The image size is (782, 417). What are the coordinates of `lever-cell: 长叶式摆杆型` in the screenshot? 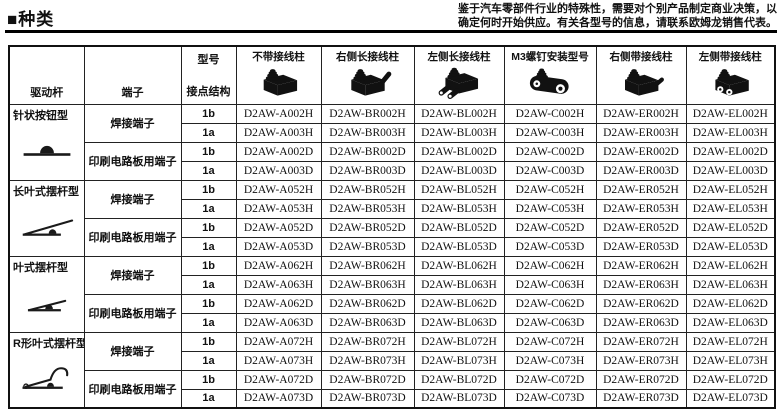 It's located at (46, 218).